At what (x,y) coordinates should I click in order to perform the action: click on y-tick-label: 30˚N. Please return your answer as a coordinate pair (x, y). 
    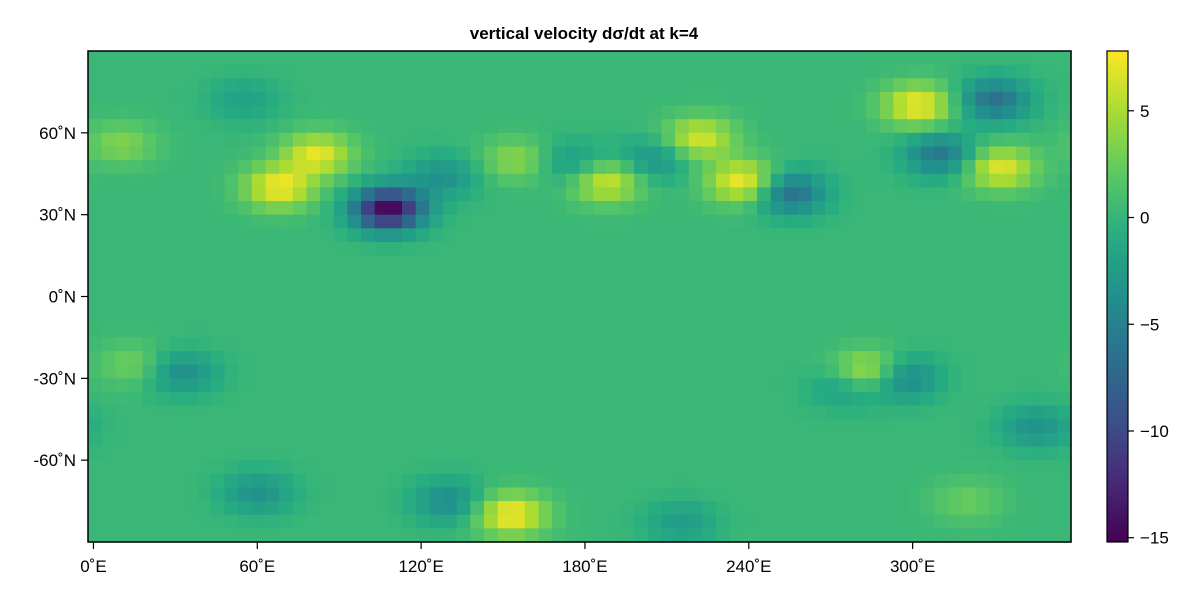
    Looking at the image, I should click on (57, 215).